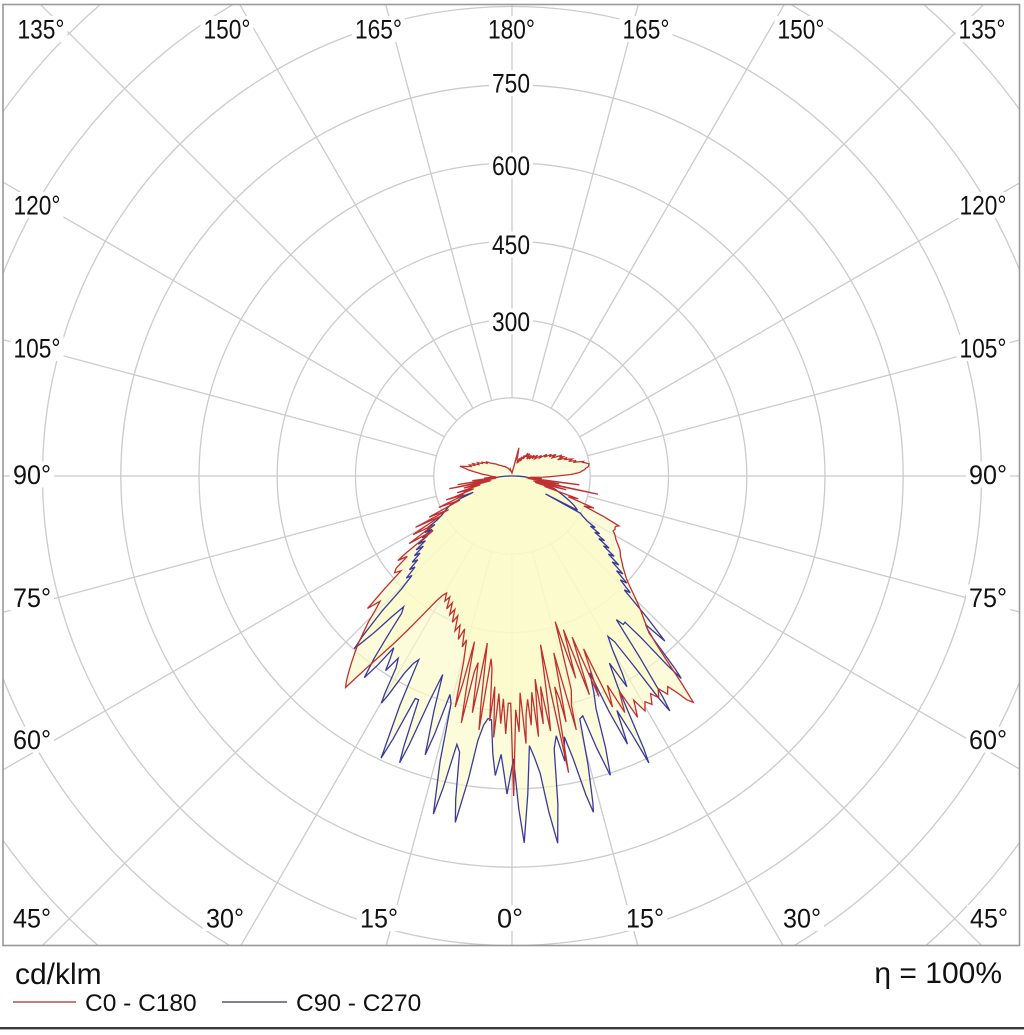  What do you see at coordinates (511, 322) in the screenshot?
I see `svg-text: 300` at bounding box center [511, 322].